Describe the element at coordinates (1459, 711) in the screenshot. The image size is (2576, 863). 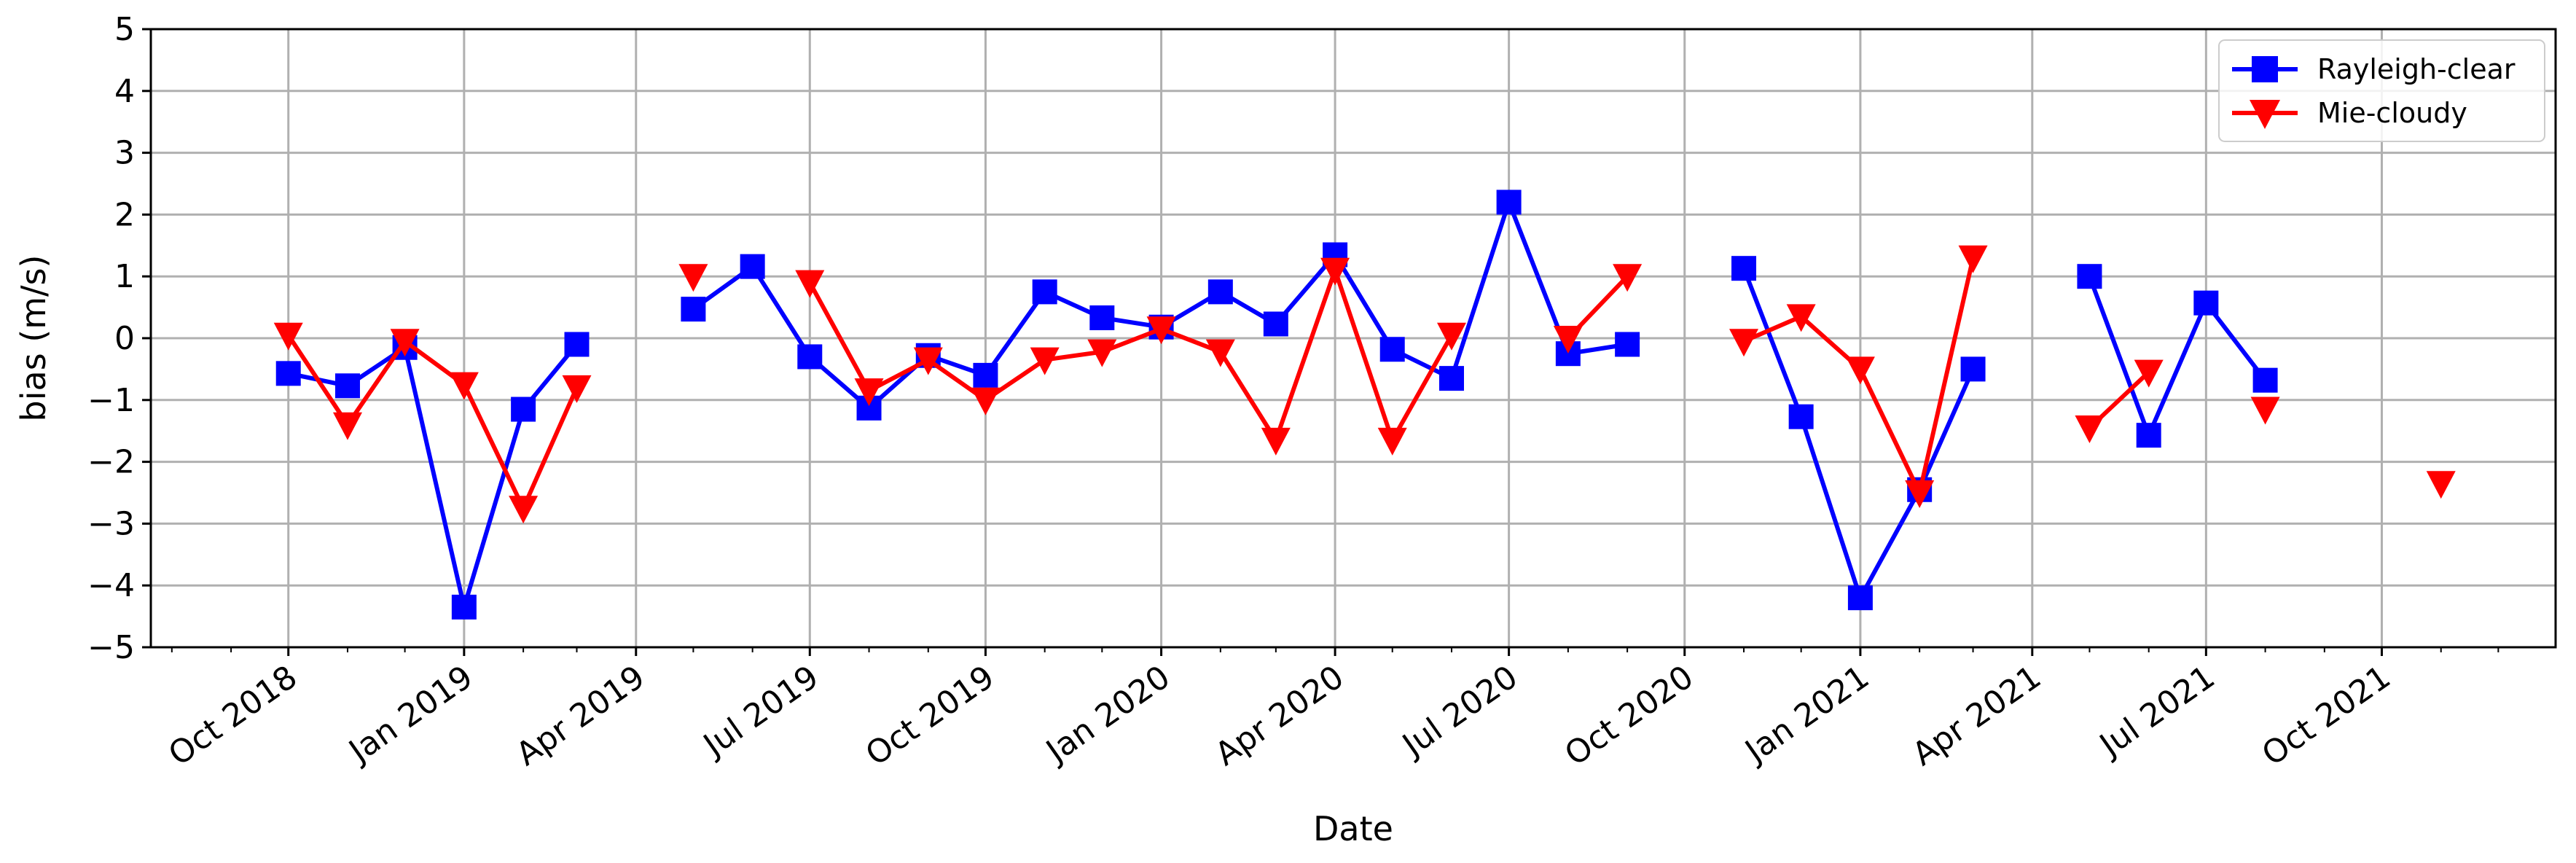
I see `x-tick-label: Jul 2020` at that location.